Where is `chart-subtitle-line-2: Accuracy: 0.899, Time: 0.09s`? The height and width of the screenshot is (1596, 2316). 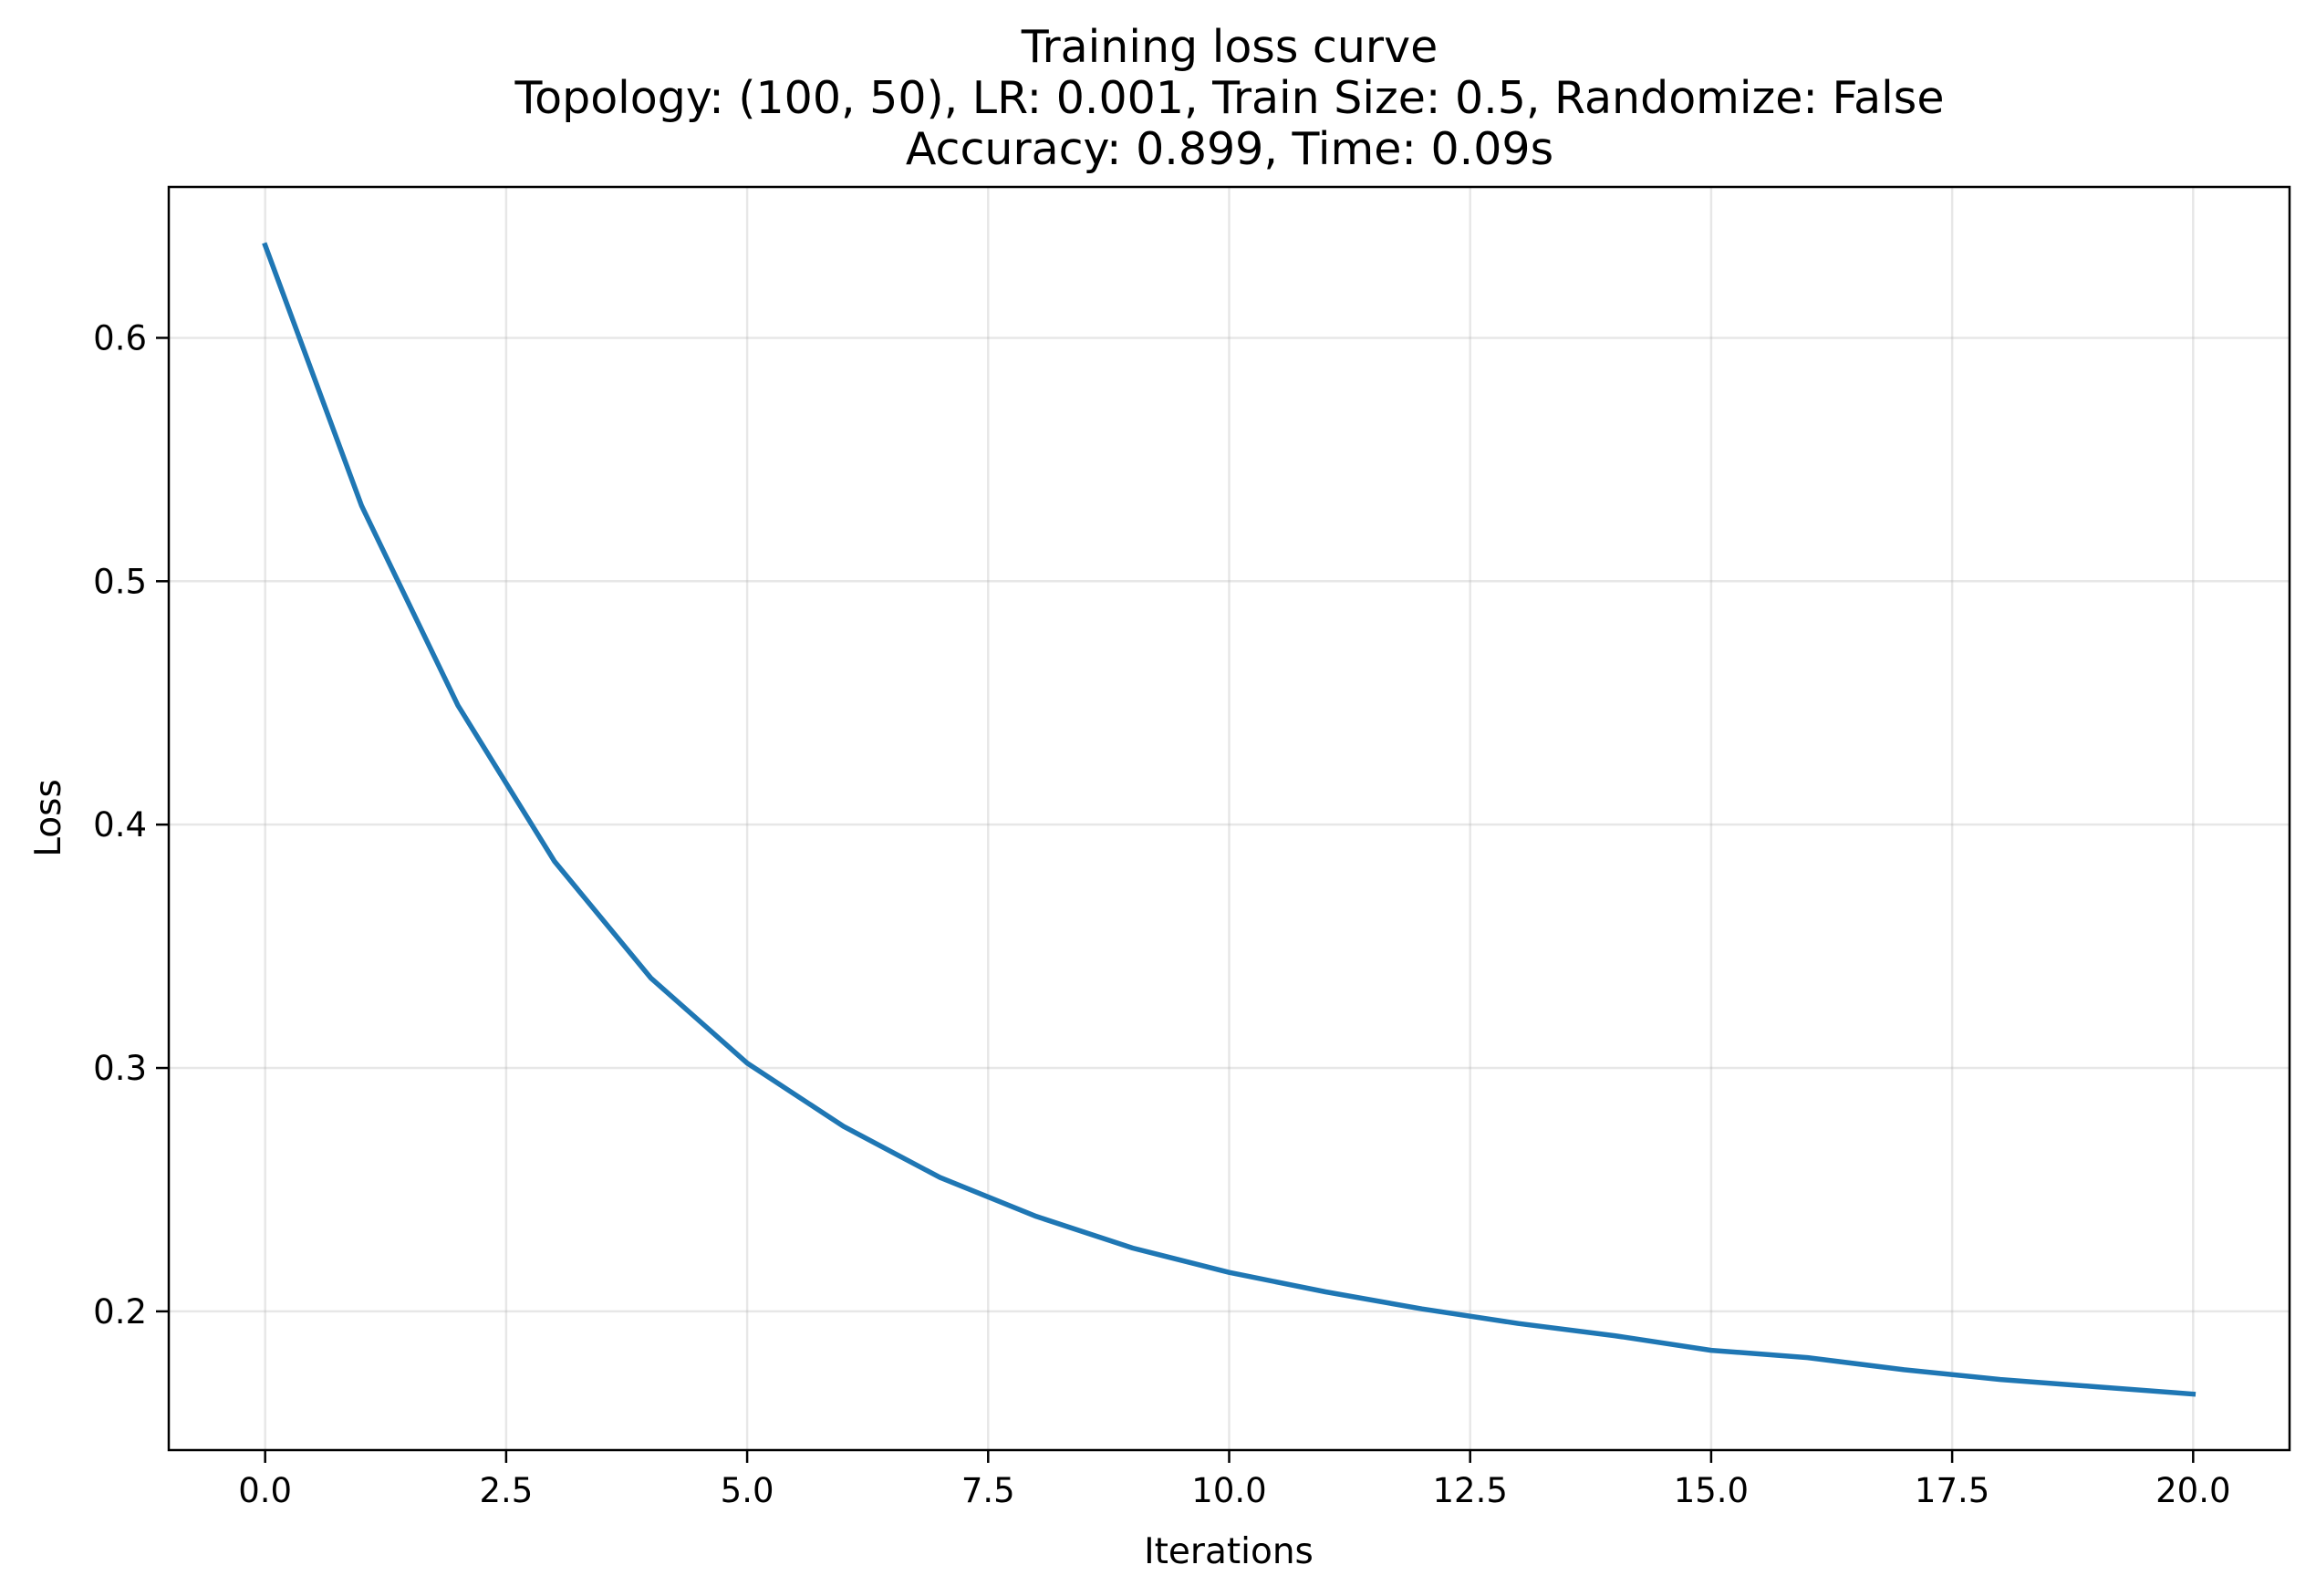 chart-subtitle-line-2: Accuracy: 0.899, Time: 0.09s is located at coordinates (1229, 149).